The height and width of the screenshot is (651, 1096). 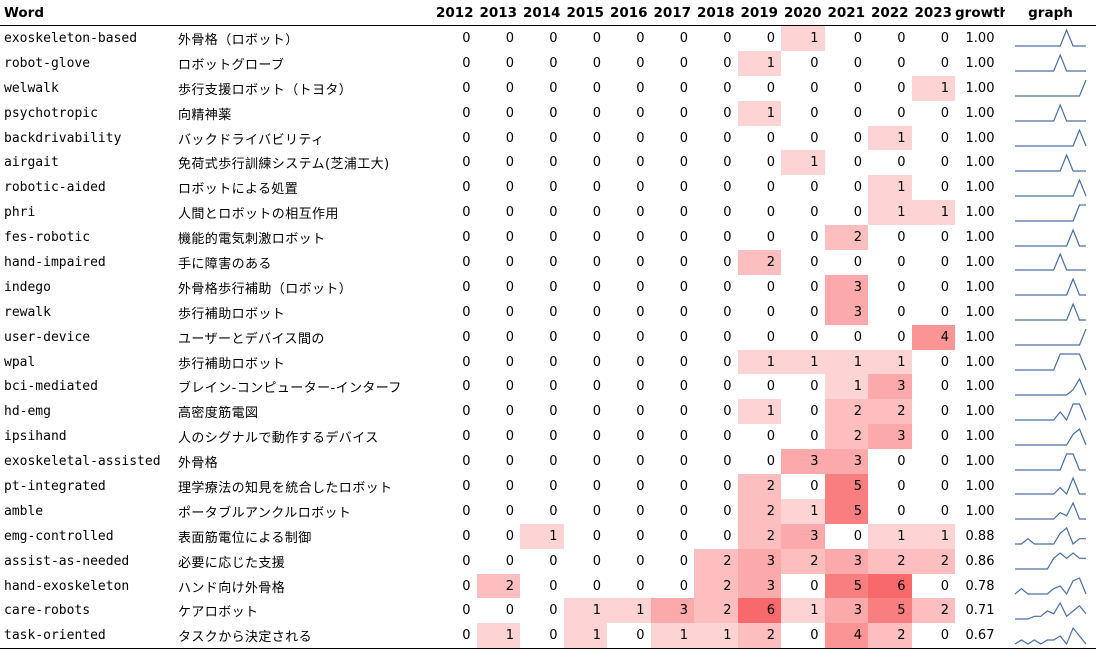 What do you see at coordinates (31, 88) in the screenshot?
I see `cell-word: welwalk` at bounding box center [31, 88].